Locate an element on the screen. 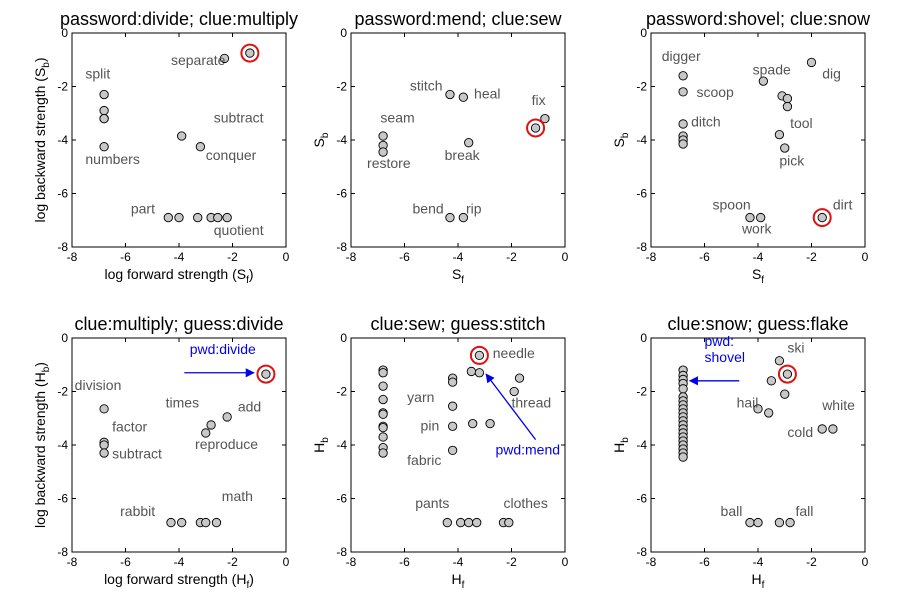 Image resolution: width=908 pixels, height=598 pixels. y-axis-label-text: H is located at coordinates (319, 448).